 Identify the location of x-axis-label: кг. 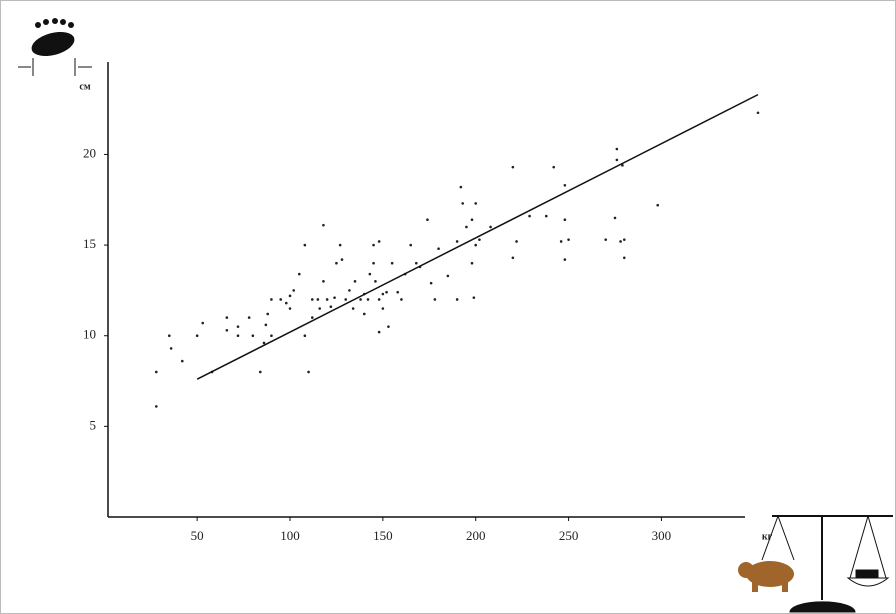
(767, 536).